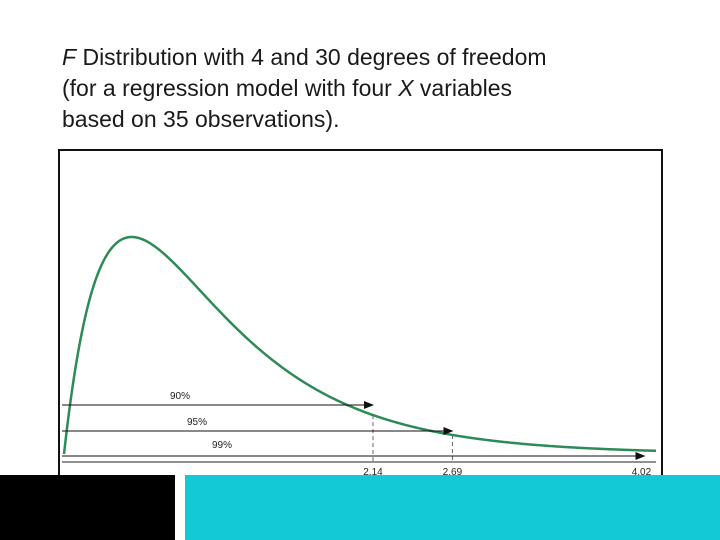 The width and height of the screenshot is (720, 540). I want to click on critical-value-tick-label: 2.69, so click(453, 472).